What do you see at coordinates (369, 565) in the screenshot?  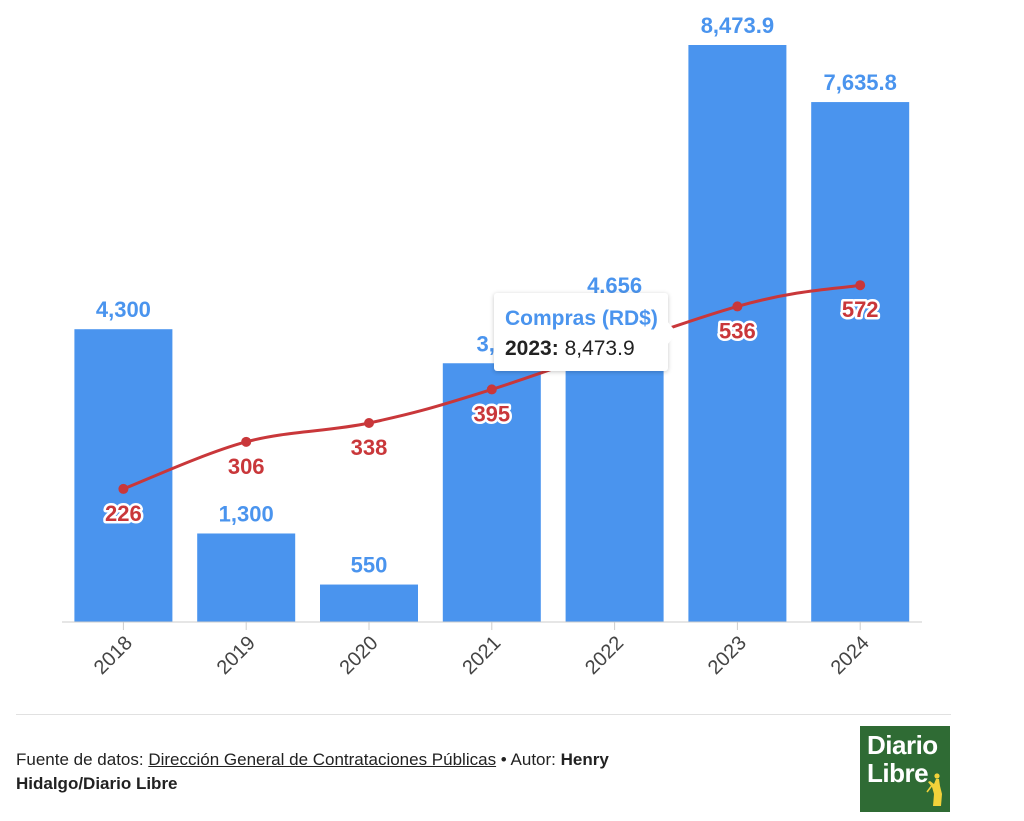 I see `bar-label-2020: 550` at bounding box center [369, 565].